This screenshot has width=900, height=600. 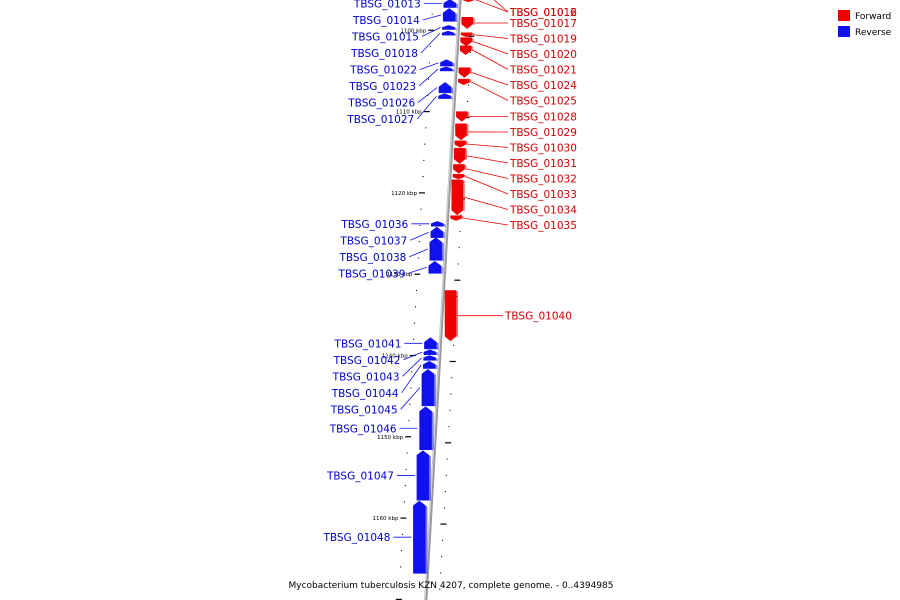 What do you see at coordinates (437, 224) in the screenshot?
I see `reverse-gene-tbsg_01036-body` at bounding box center [437, 224].